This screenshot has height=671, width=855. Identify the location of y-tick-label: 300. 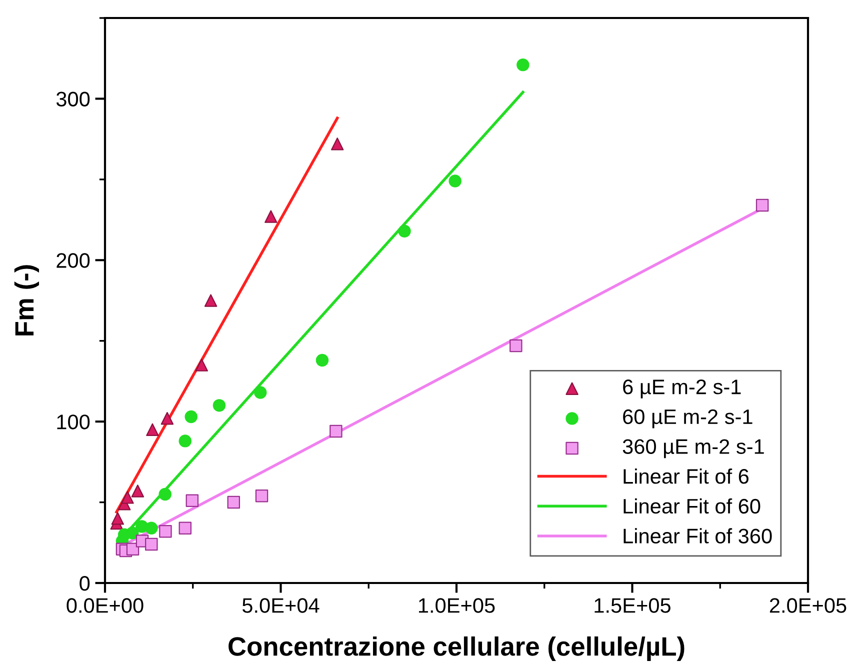
(73, 99).